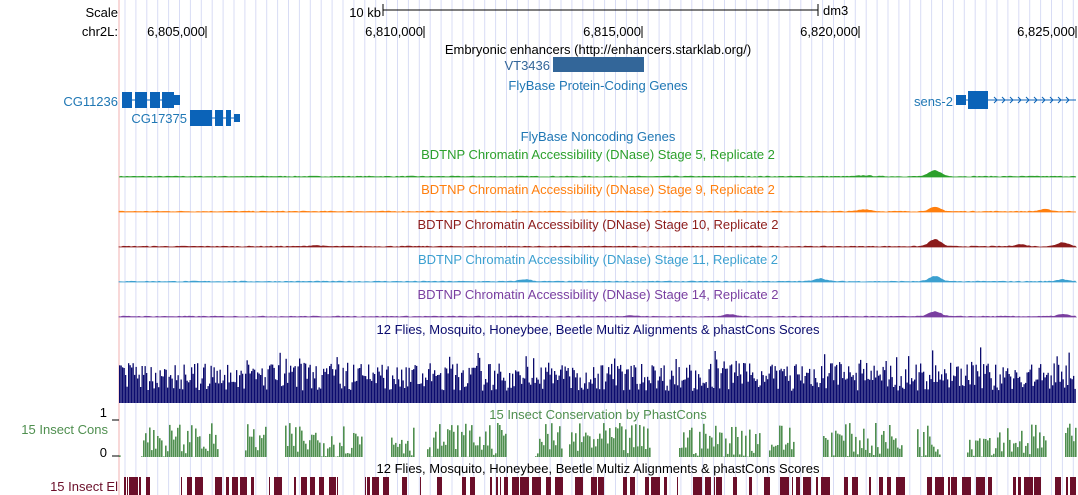  What do you see at coordinates (598, 414) in the screenshot?
I see `track-title-phastcons: 15 Insect Conservation by PhastCons` at bounding box center [598, 414].